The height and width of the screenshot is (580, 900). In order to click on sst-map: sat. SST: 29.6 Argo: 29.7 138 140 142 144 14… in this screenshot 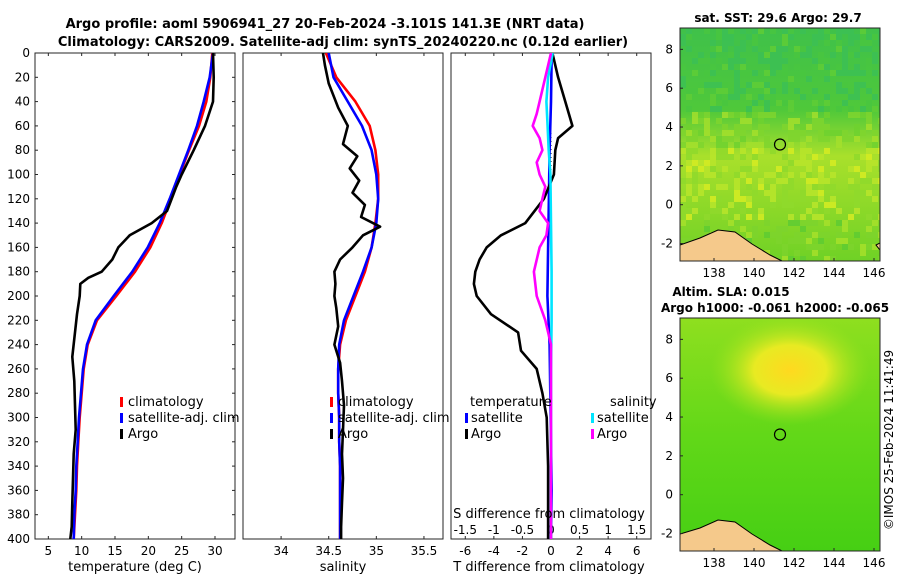, I will do `click(773, 145)`.